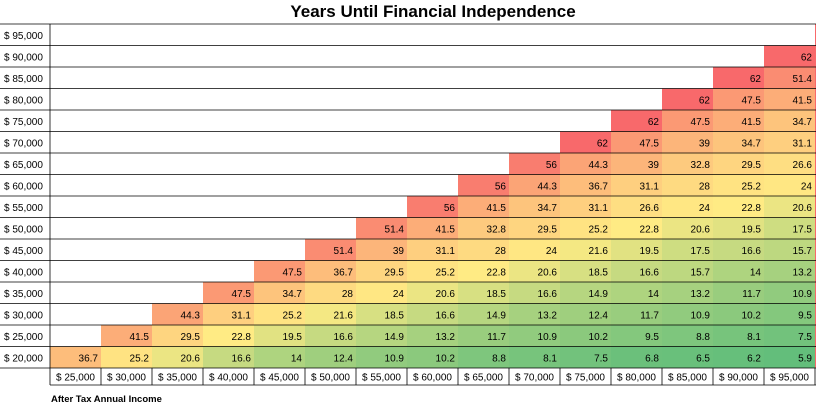  What do you see at coordinates (191, 315) in the screenshot?
I see `cell-value: 44.3` at bounding box center [191, 315].